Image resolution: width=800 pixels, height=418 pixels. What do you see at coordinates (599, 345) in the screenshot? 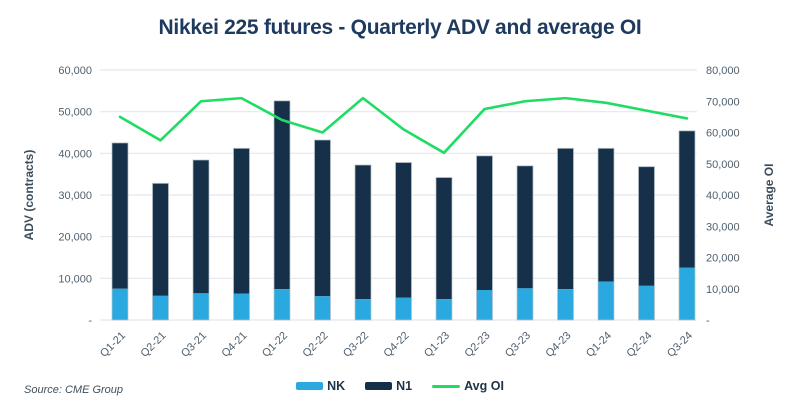
I see `x-tick-label: Q1-24` at bounding box center [599, 345].